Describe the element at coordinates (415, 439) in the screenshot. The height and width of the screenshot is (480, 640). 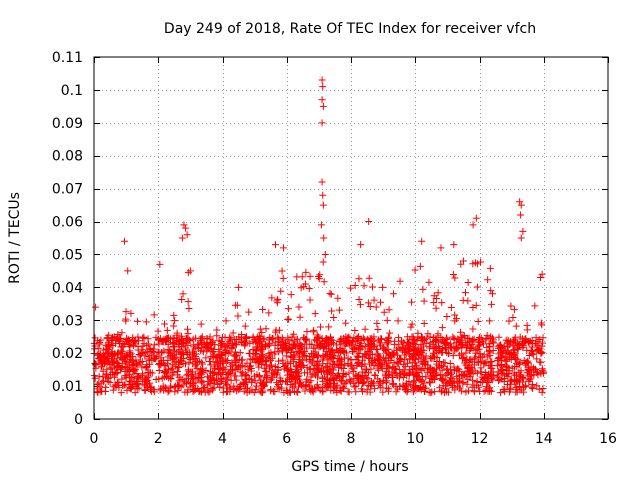
I see `x-tick-label: 10` at that location.